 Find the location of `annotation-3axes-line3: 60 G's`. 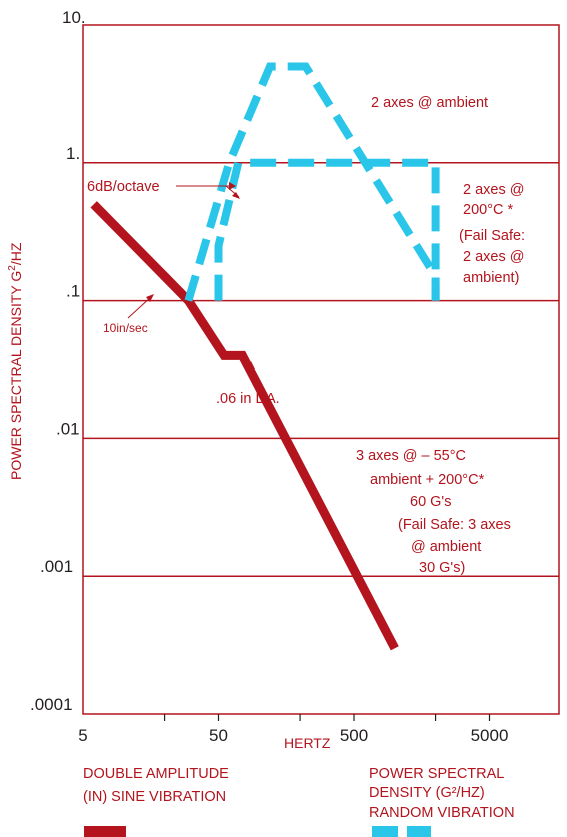

annotation-3axes-line3: 60 G's is located at coordinates (430, 502).